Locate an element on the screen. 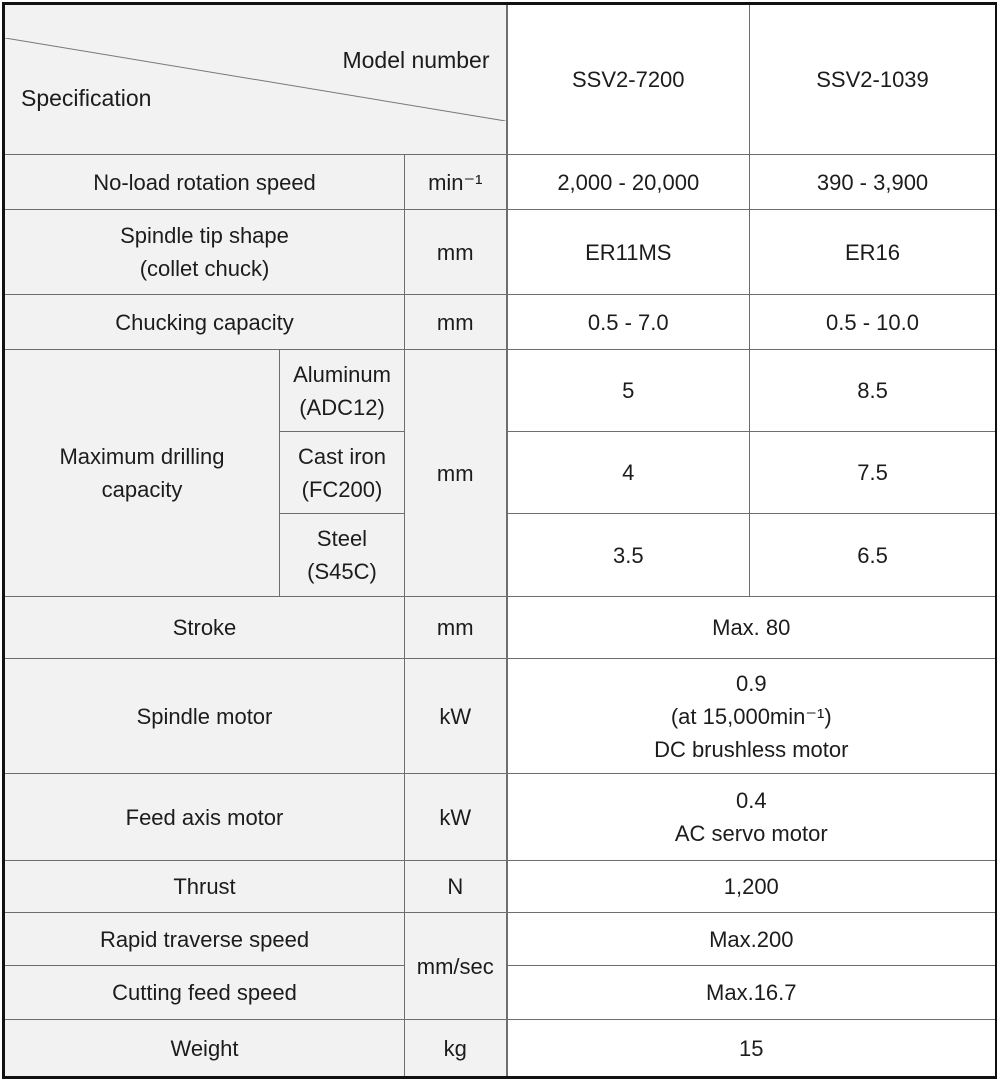 This screenshot has width=997, height=1079. value-spindle-motor: 0.9 (at 15,000min⁻¹) DC brushless motor is located at coordinates (751, 716).